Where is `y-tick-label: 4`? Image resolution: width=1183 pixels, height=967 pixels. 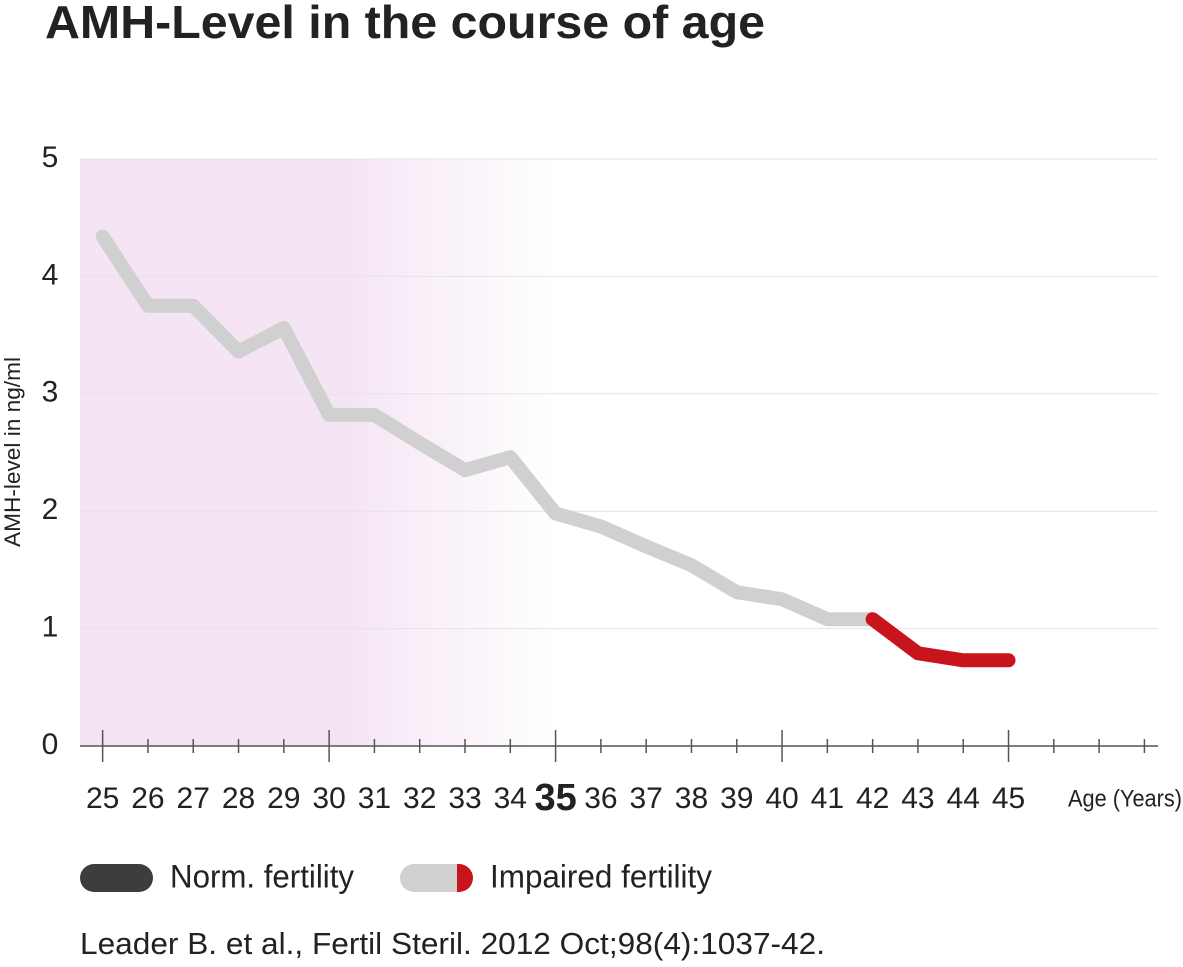 y-tick-label: 4 is located at coordinates (50, 274).